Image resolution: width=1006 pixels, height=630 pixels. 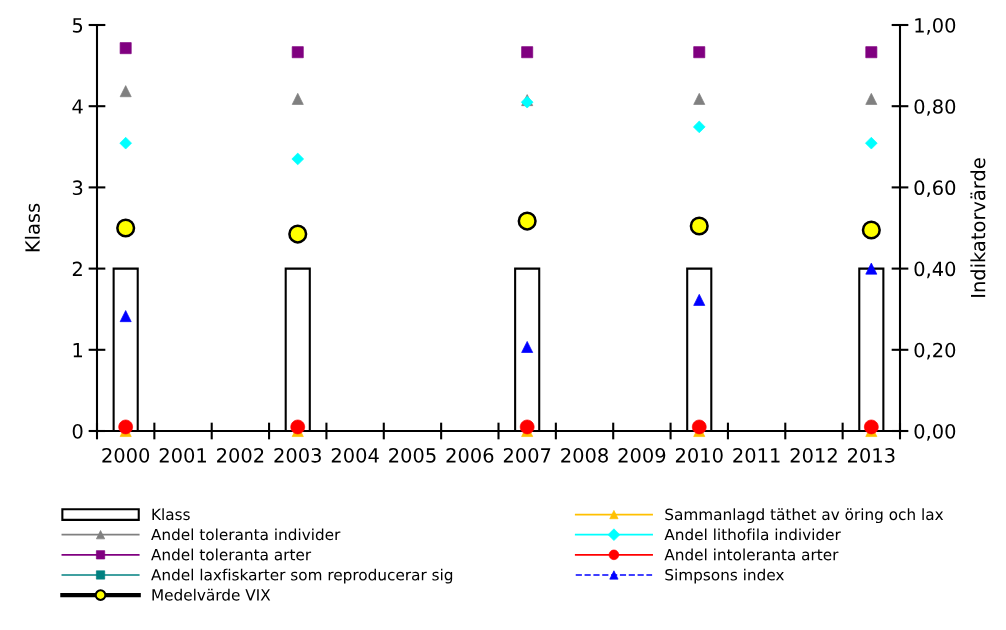 I want to click on y-axis-title: Klass, so click(x=32, y=227).